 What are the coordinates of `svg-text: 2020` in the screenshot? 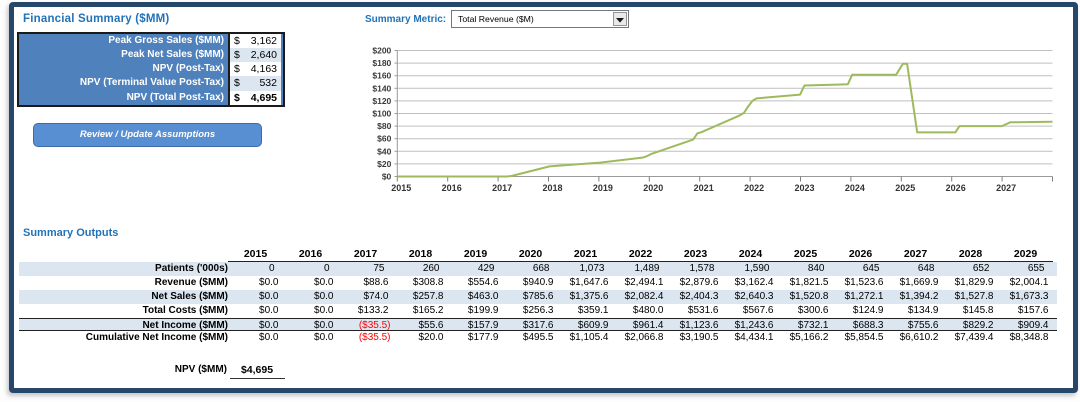 It's located at (653, 188).